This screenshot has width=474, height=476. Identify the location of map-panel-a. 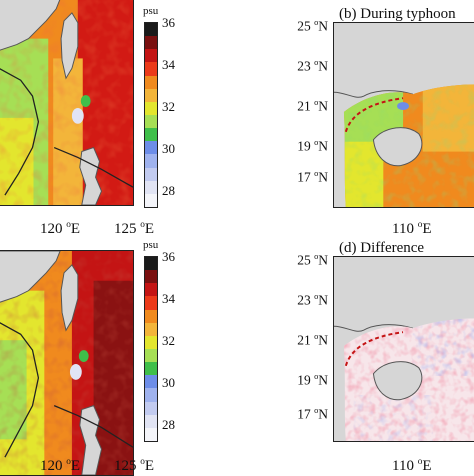
(67, 103).